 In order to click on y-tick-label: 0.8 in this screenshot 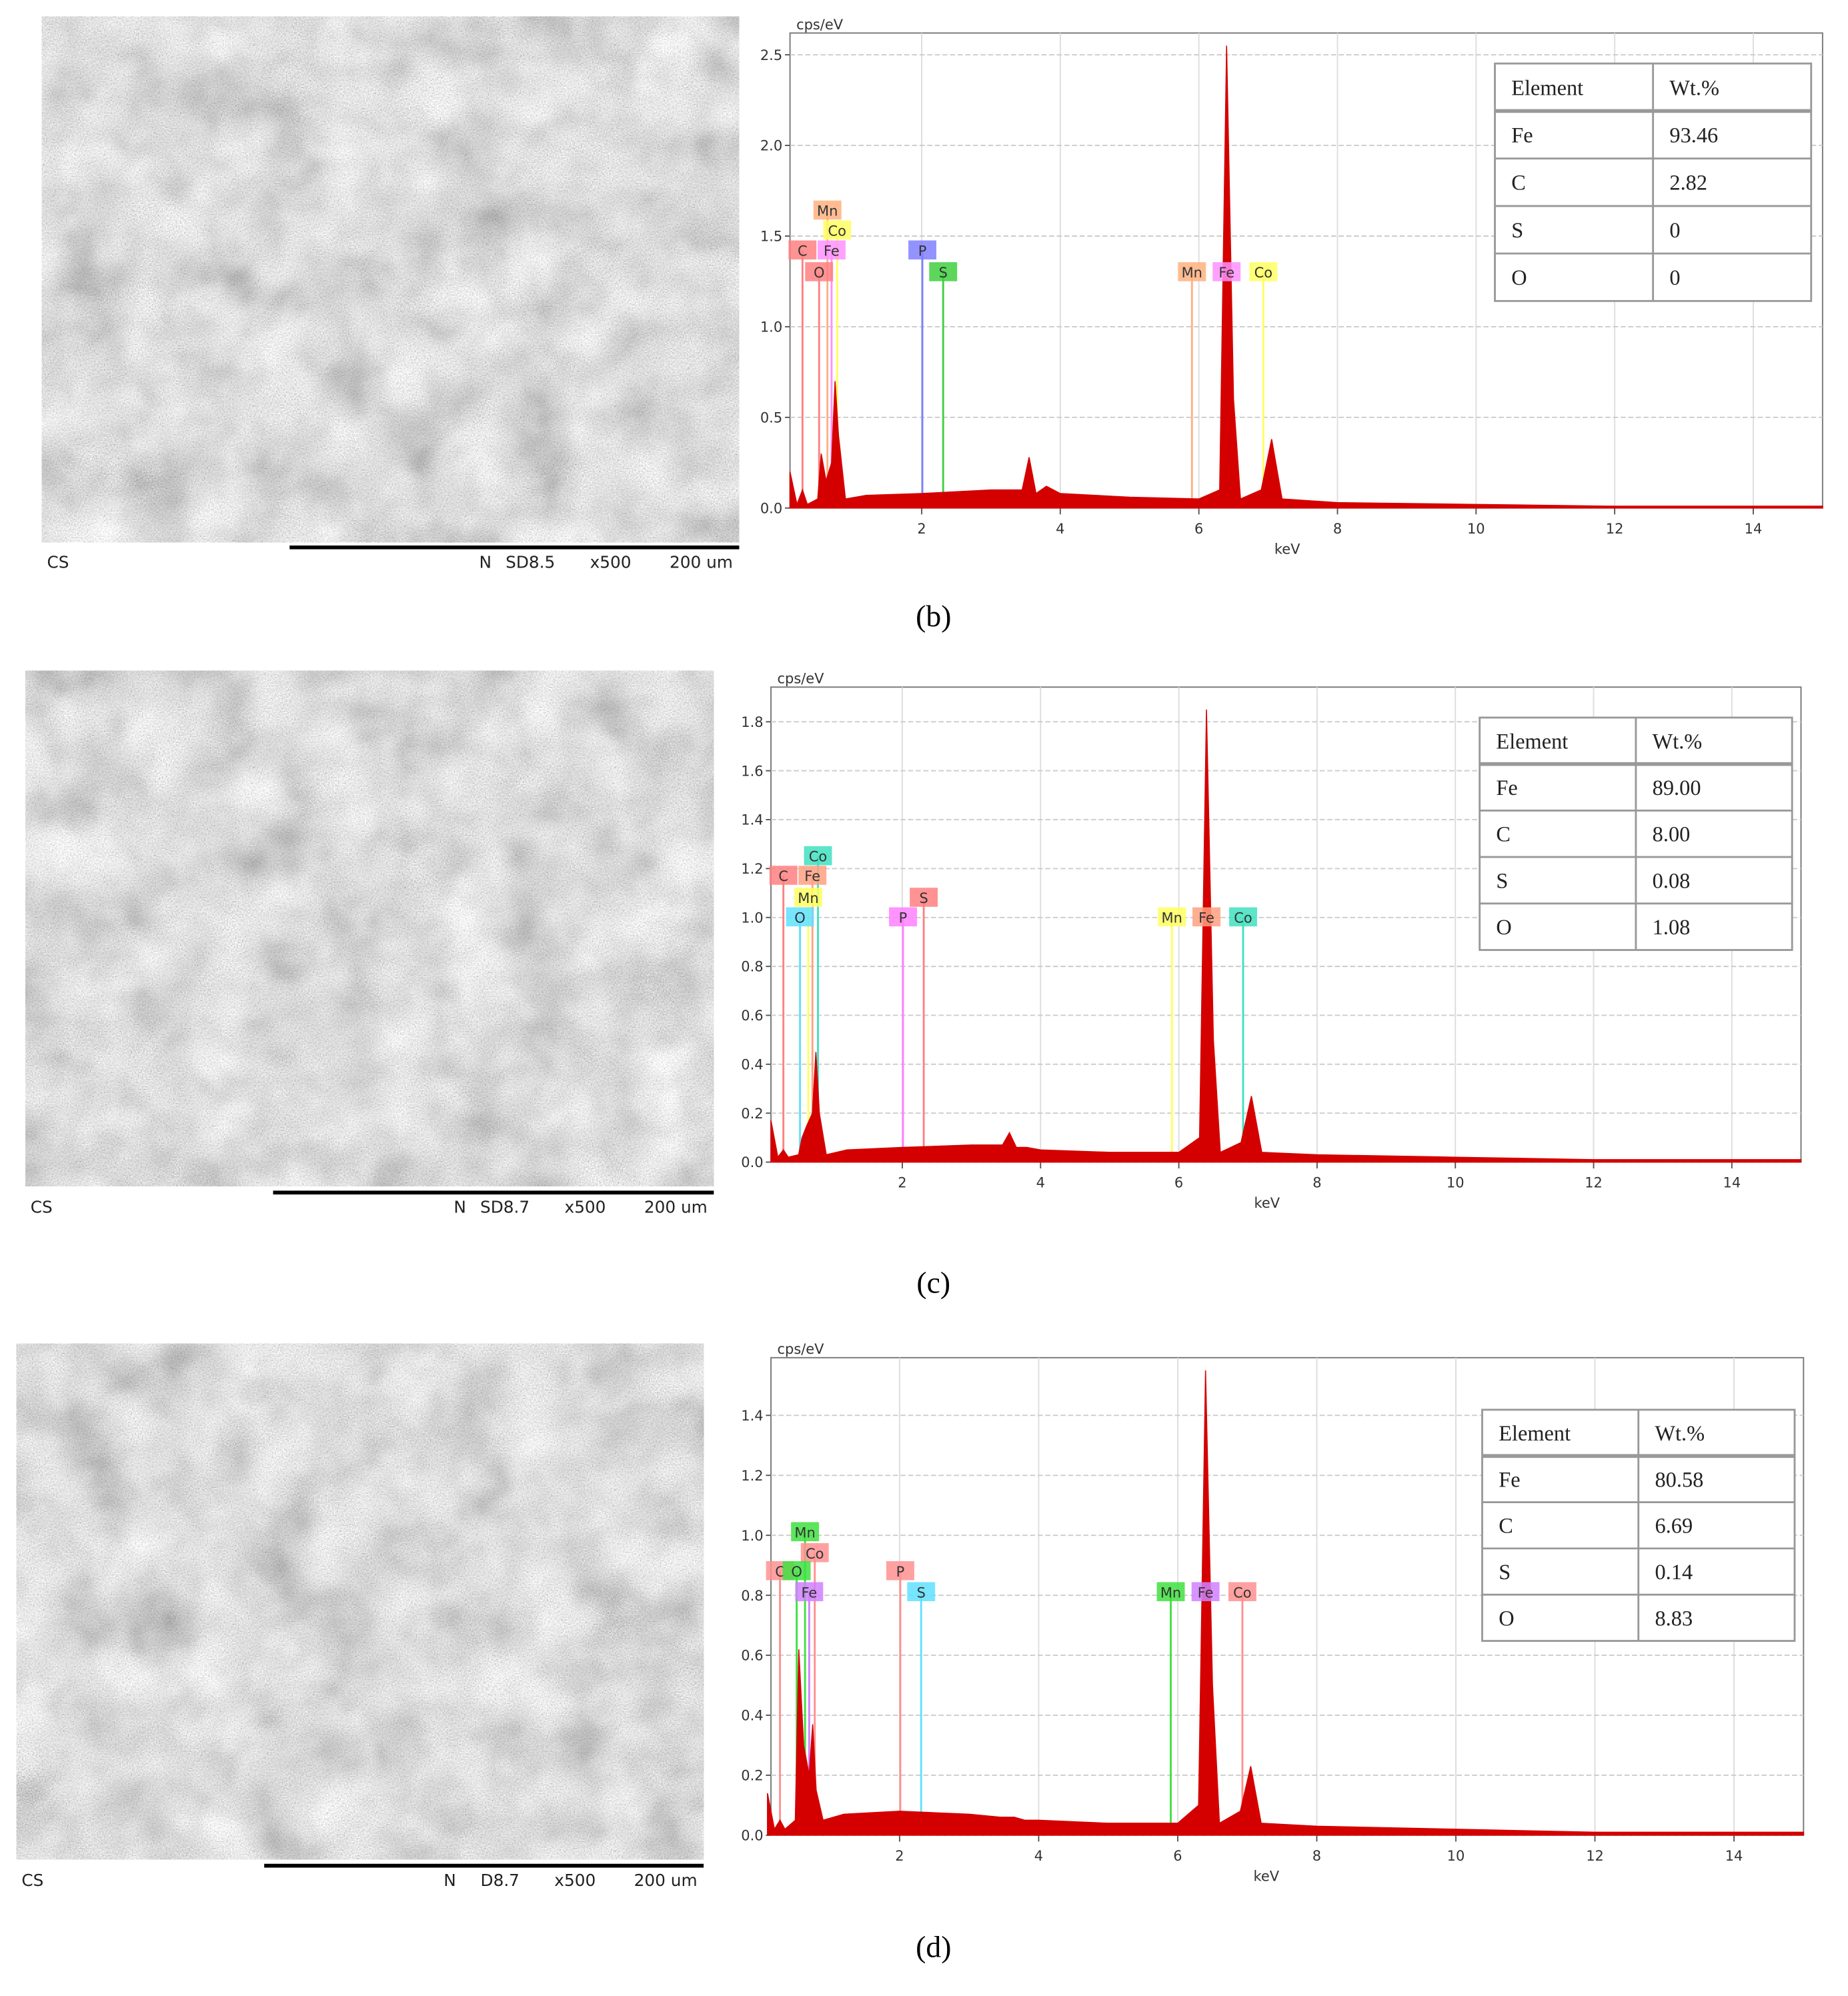, I will do `click(752, 967)`.